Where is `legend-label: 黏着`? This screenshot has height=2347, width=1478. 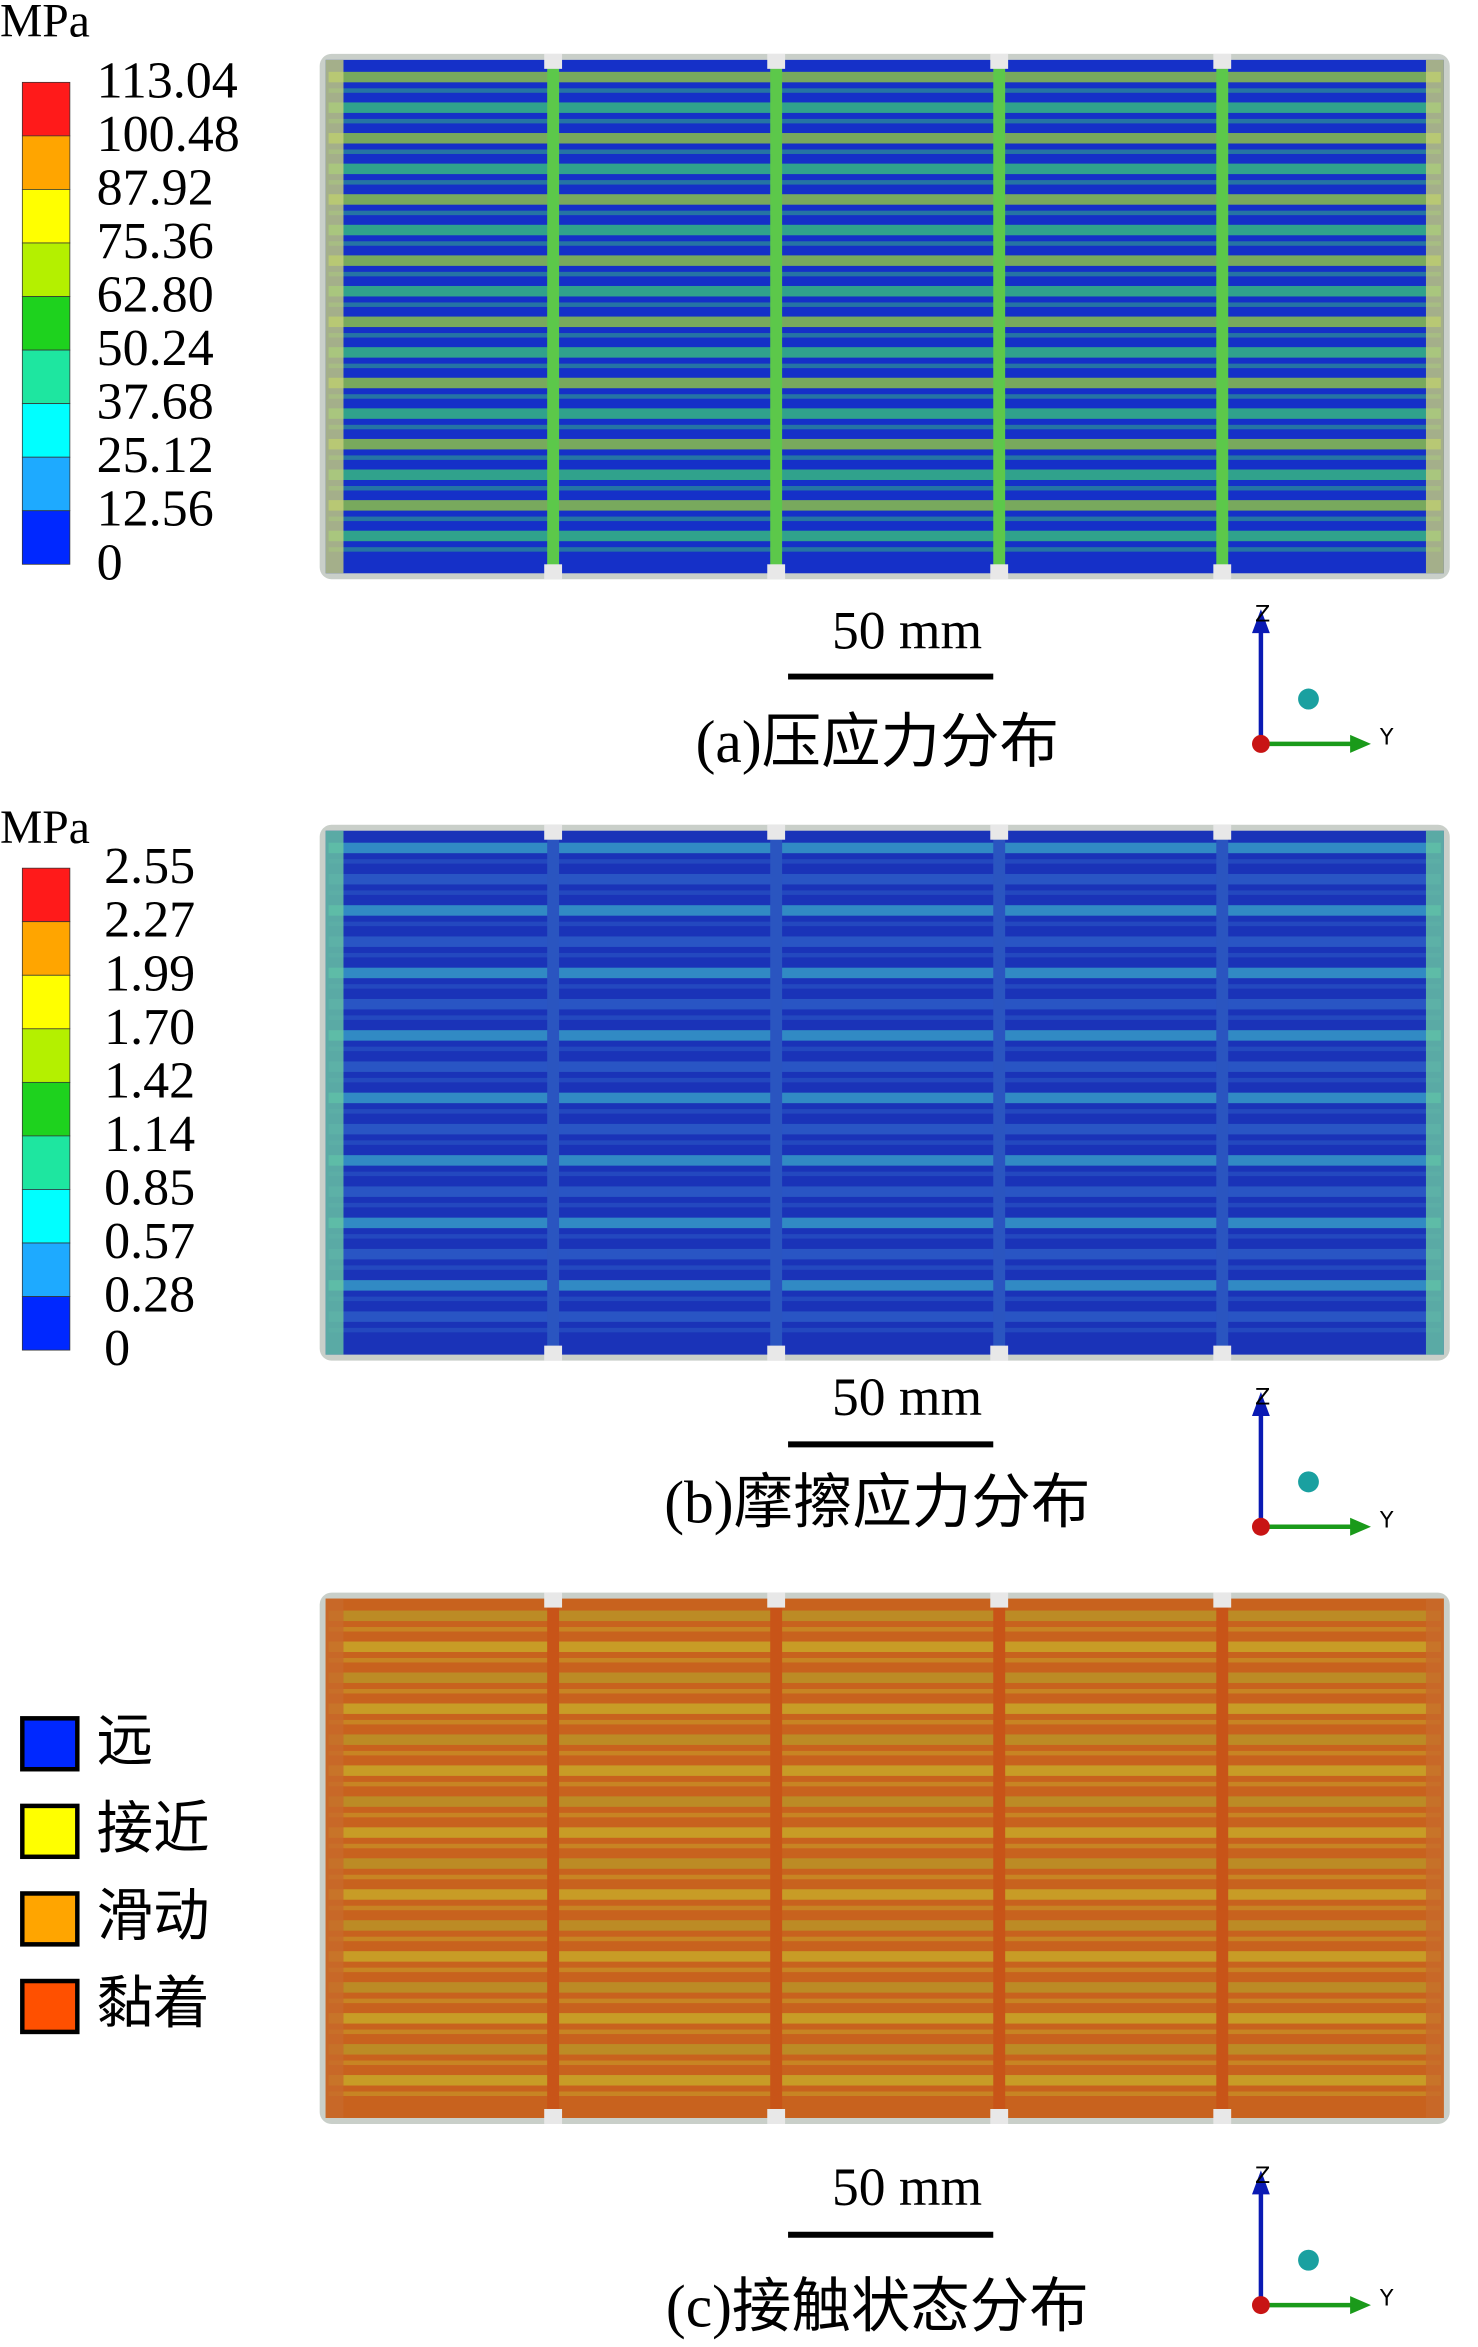
legend-label: 黏着 is located at coordinates (153, 2003).